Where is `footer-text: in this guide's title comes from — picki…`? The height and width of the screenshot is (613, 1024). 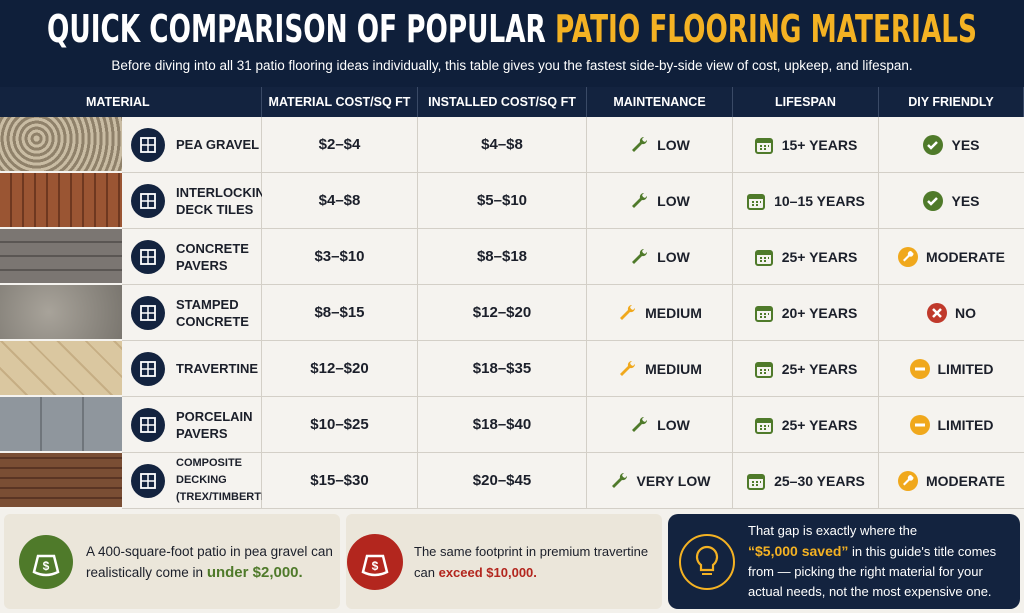
footer-text: in this guide's title comes from — picki… is located at coordinates (872, 571).